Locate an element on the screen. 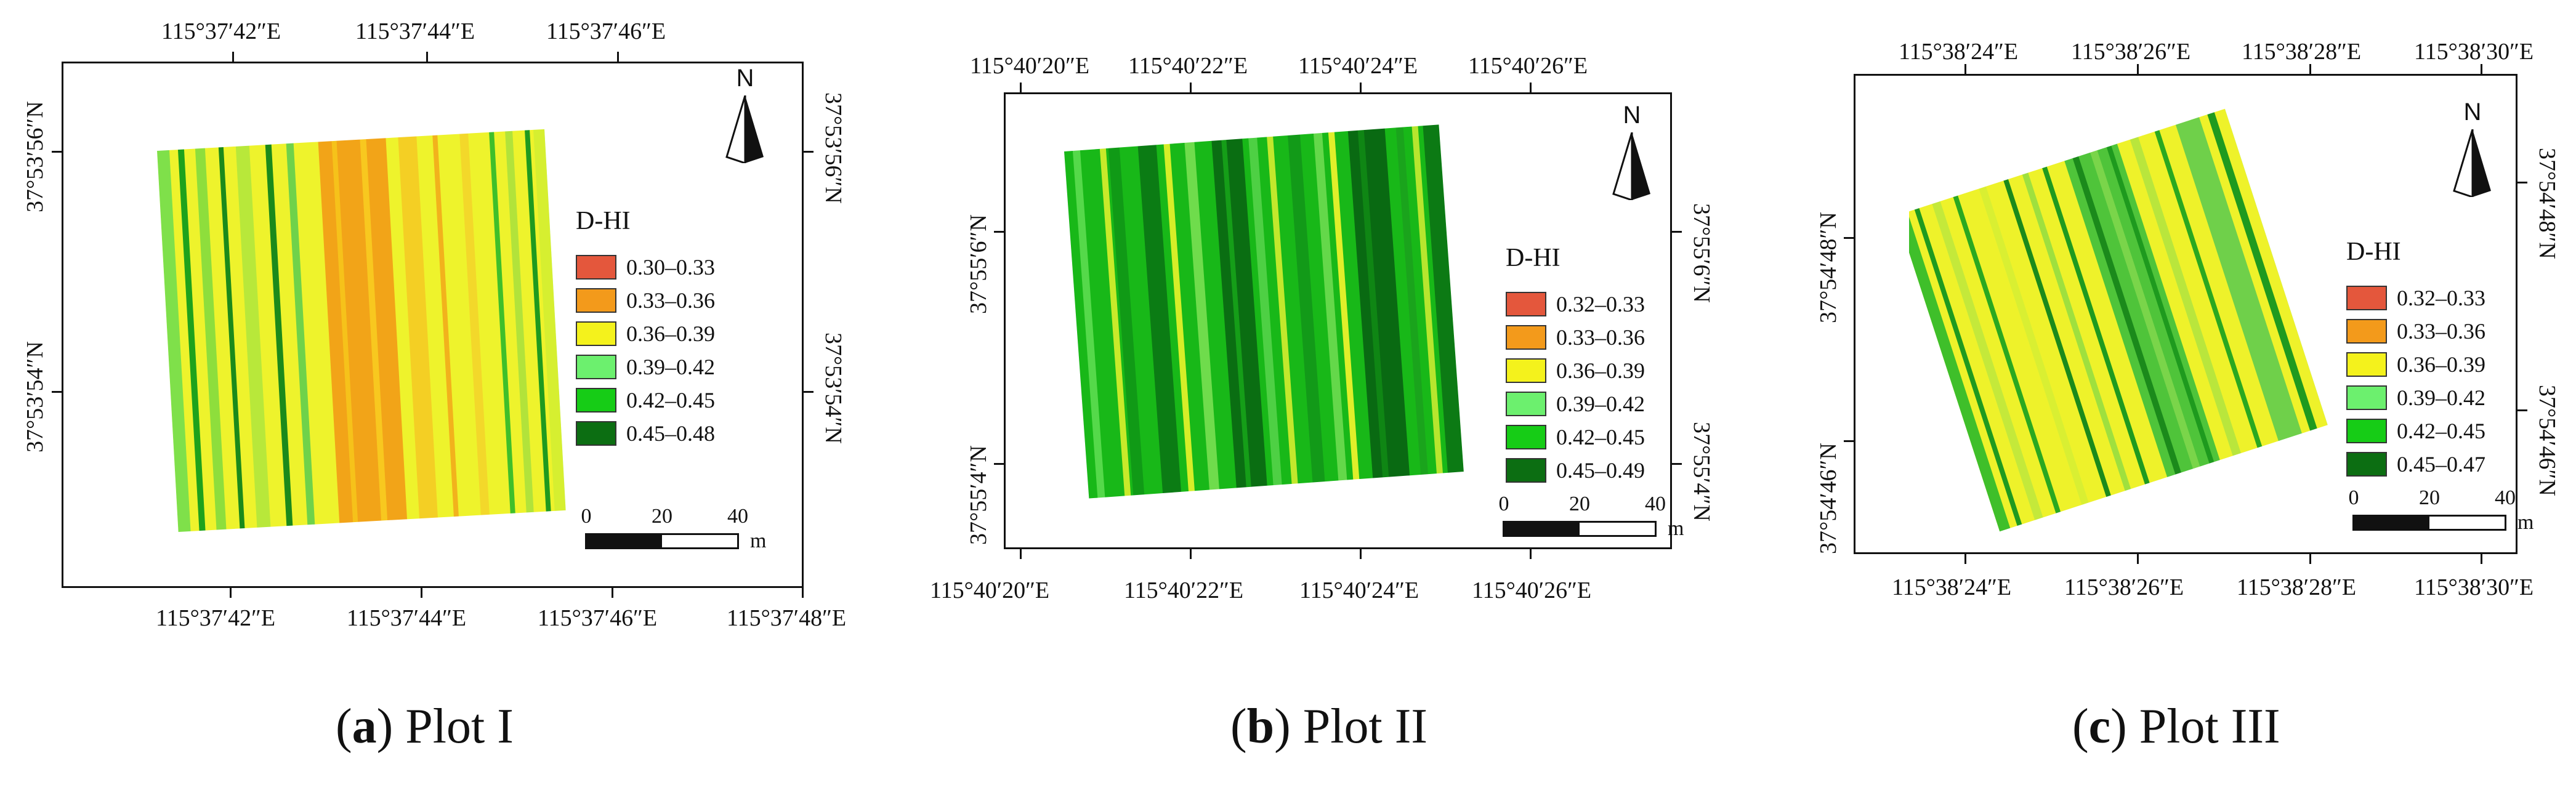 The image size is (2576, 785). legend-item: 0.36–0.39 is located at coordinates (645, 333).